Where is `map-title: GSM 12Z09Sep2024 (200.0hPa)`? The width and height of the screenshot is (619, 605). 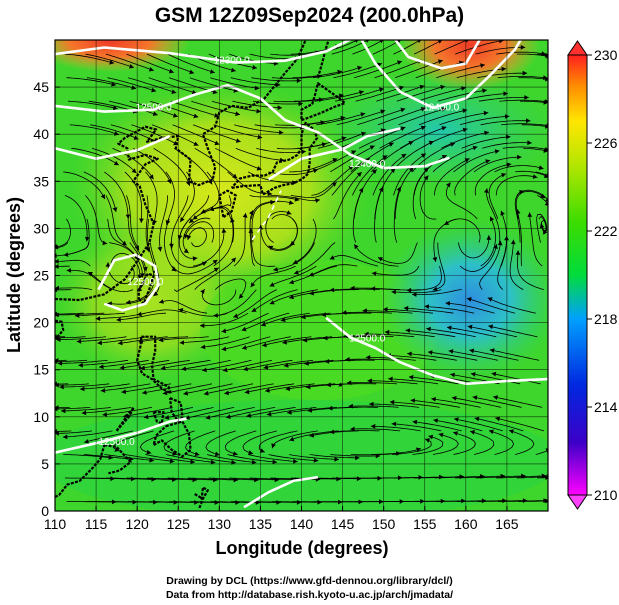
map-title: GSM 12Z09Sep2024 (200.0hPa) is located at coordinates (309, 15).